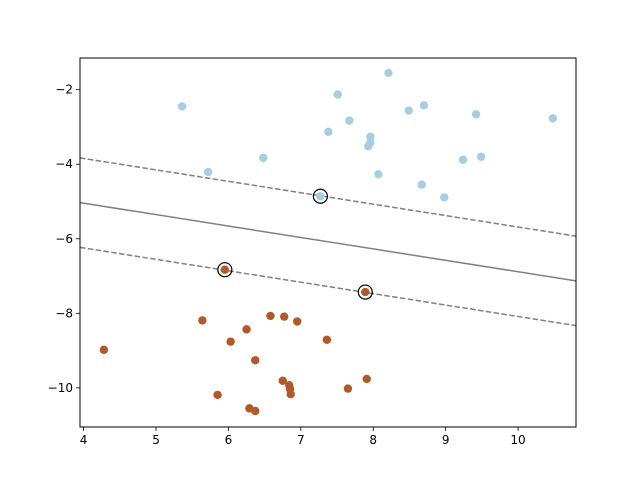 The width and height of the screenshot is (640, 484). I want to click on x-tick-label: 4, so click(84, 440).